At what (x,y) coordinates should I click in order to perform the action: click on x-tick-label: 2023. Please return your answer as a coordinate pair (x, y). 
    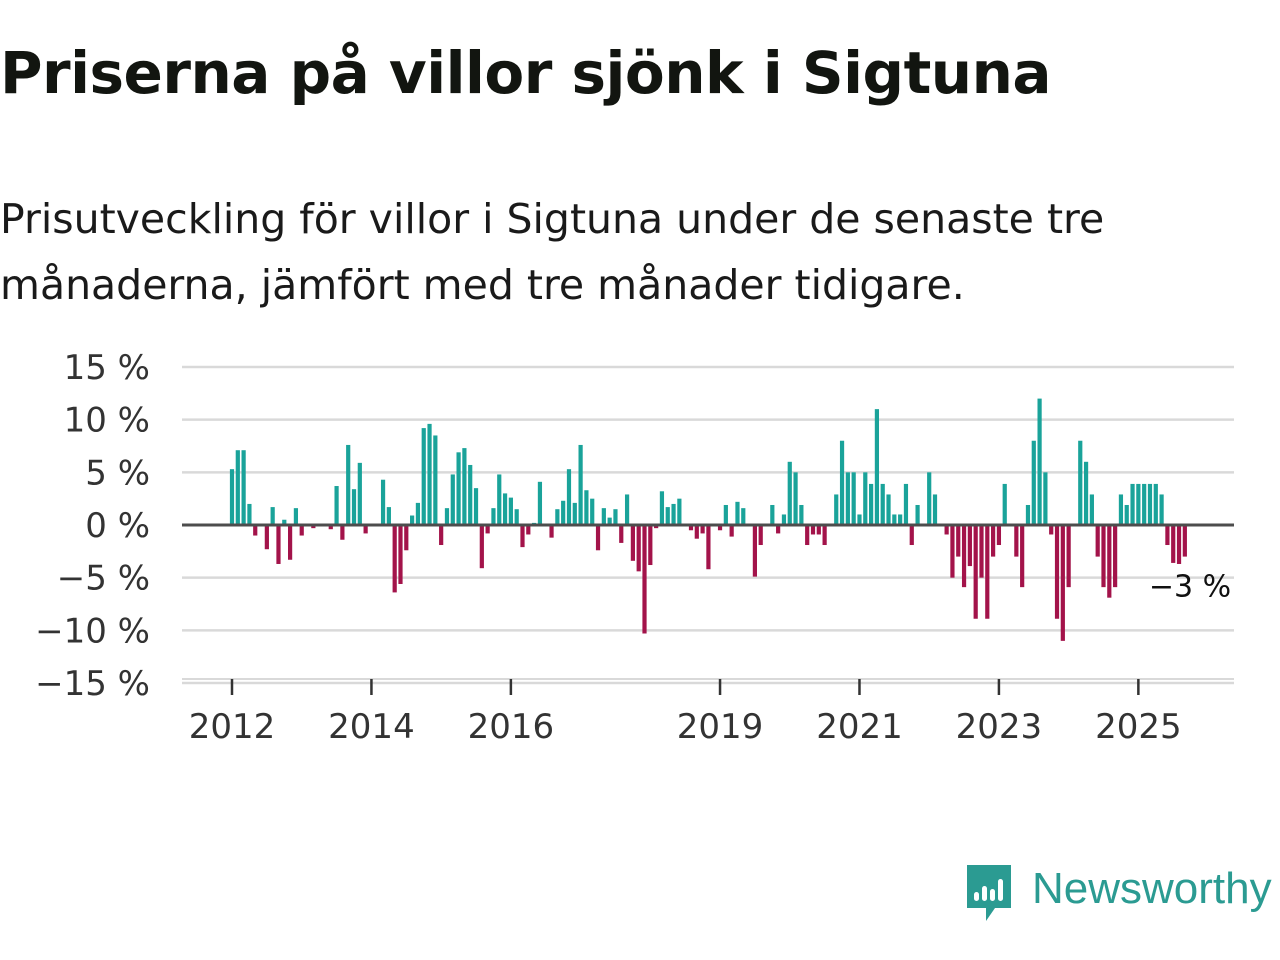
    Looking at the image, I should click on (999, 727).